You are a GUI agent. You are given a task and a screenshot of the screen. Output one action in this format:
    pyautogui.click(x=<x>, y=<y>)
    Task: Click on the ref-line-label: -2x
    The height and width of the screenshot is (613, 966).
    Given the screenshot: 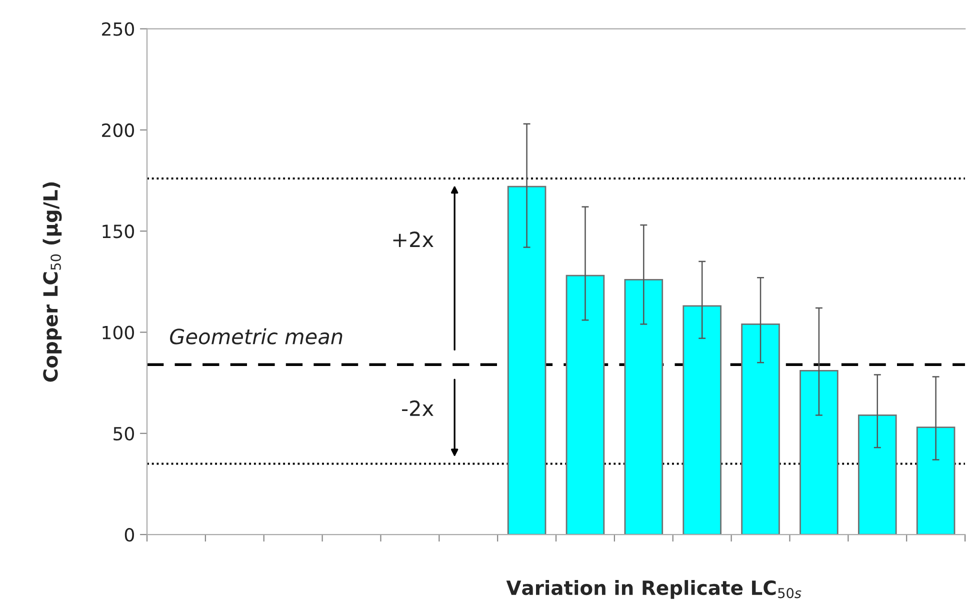 What is the action you would take?
    pyautogui.click(x=418, y=408)
    